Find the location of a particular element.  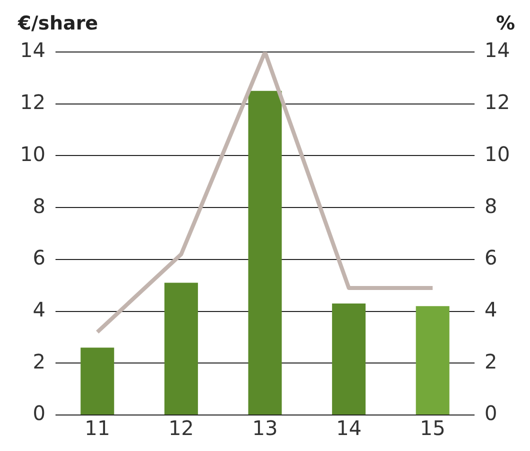

y-tick-label: 14 is located at coordinates (33, 50).